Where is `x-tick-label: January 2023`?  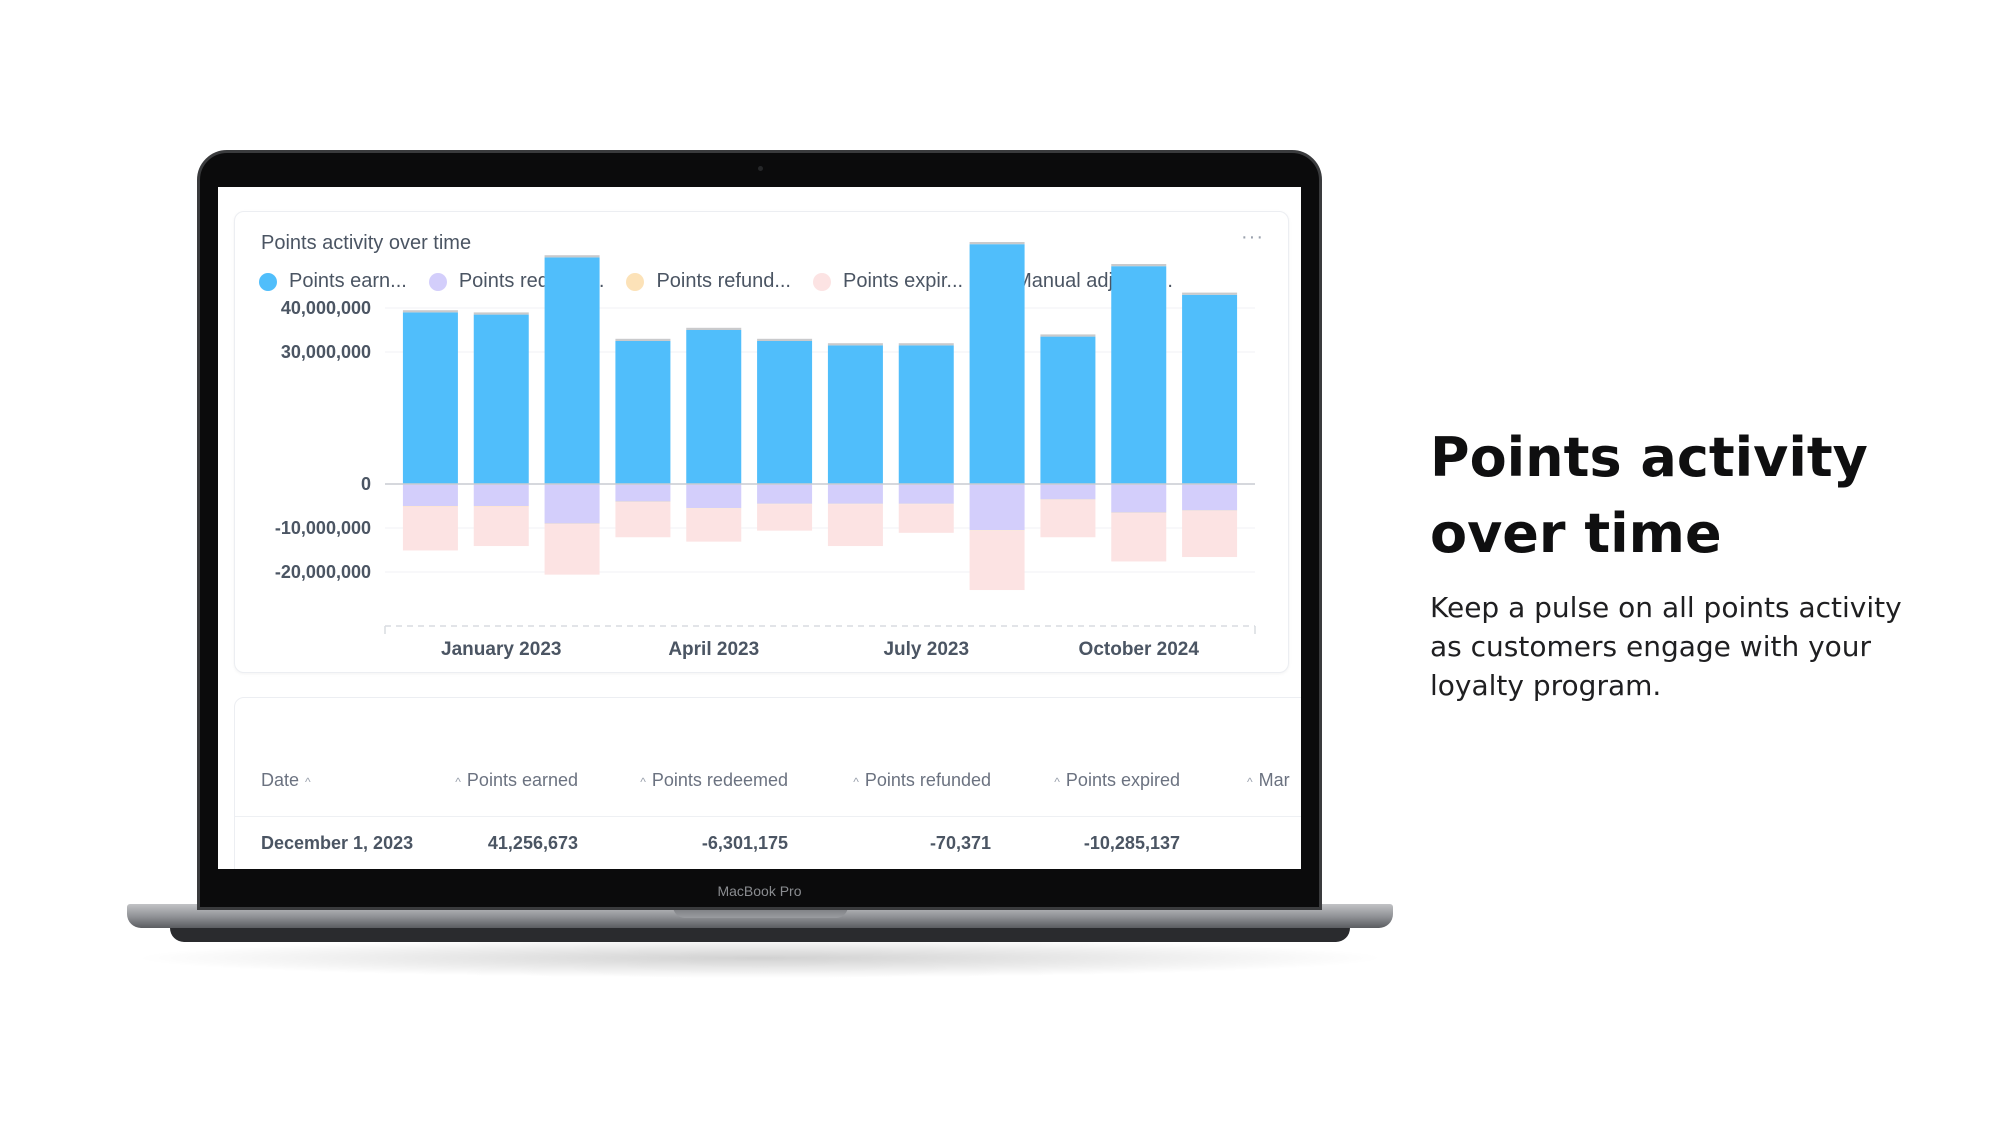 x-tick-label: January 2023 is located at coordinates (501, 649).